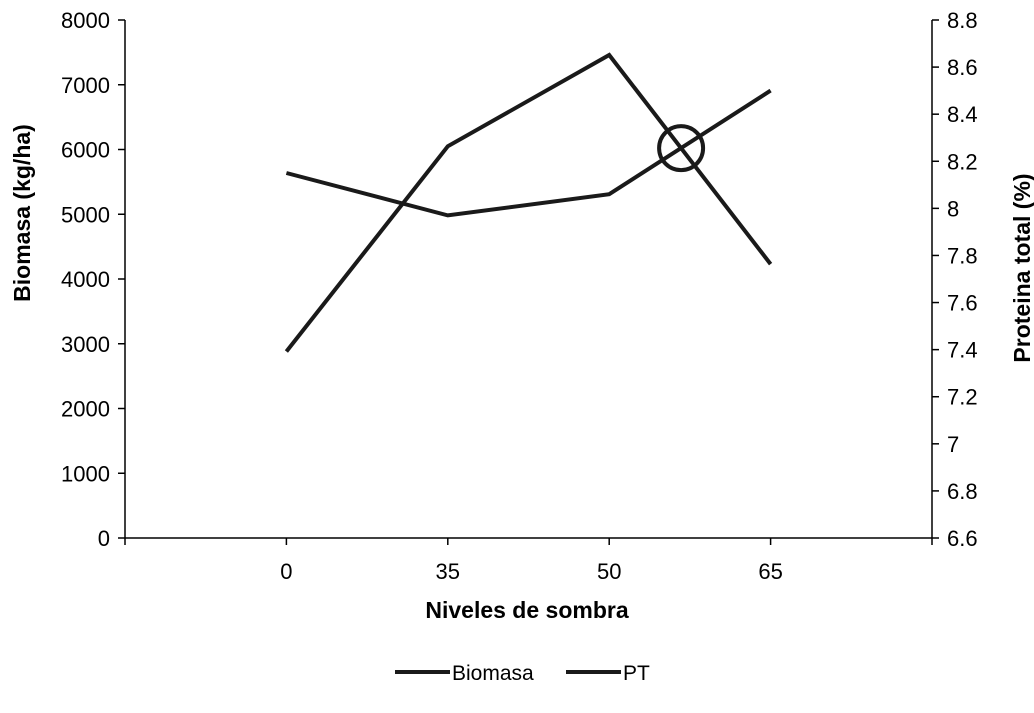  Describe the element at coordinates (636, 673) in the screenshot. I see `legend-label-pt: PT` at that location.